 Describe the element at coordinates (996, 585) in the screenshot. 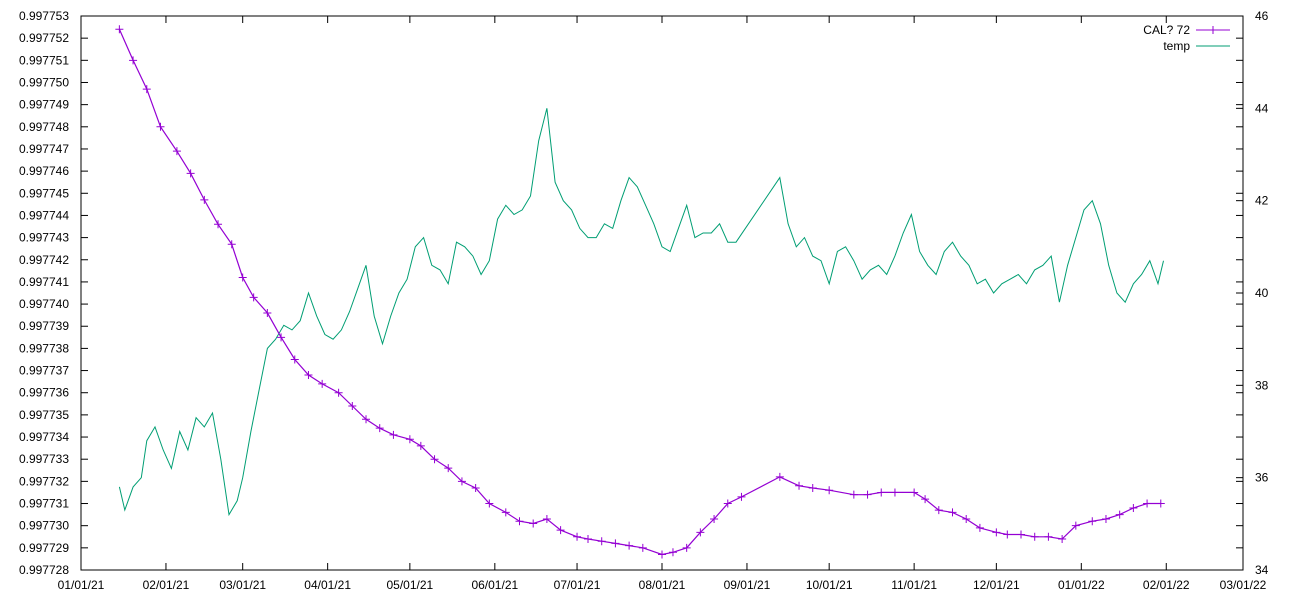

I see `x-tick-label: 12/01/21` at that location.